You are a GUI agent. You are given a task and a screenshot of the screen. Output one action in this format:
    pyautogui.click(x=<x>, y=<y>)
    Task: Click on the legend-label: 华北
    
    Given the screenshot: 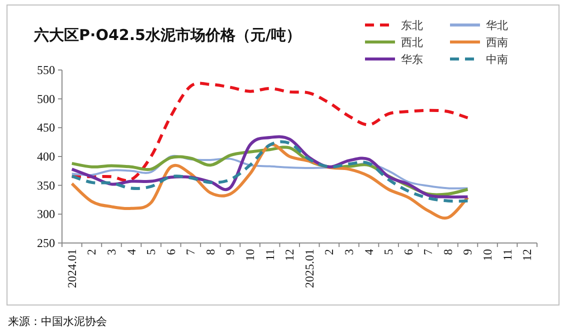 What is the action you would take?
    pyautogui.click(x=497, y=25)
    